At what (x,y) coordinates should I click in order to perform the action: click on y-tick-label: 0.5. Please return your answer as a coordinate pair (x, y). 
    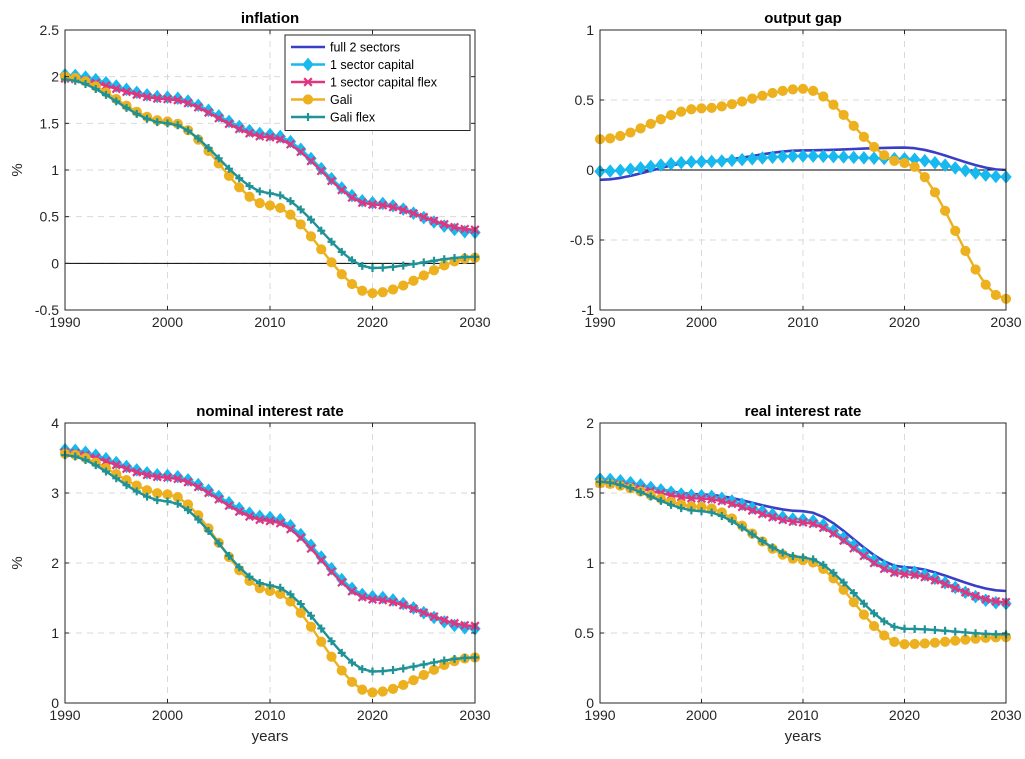
    Looking at the image, I should click on (585, 633).